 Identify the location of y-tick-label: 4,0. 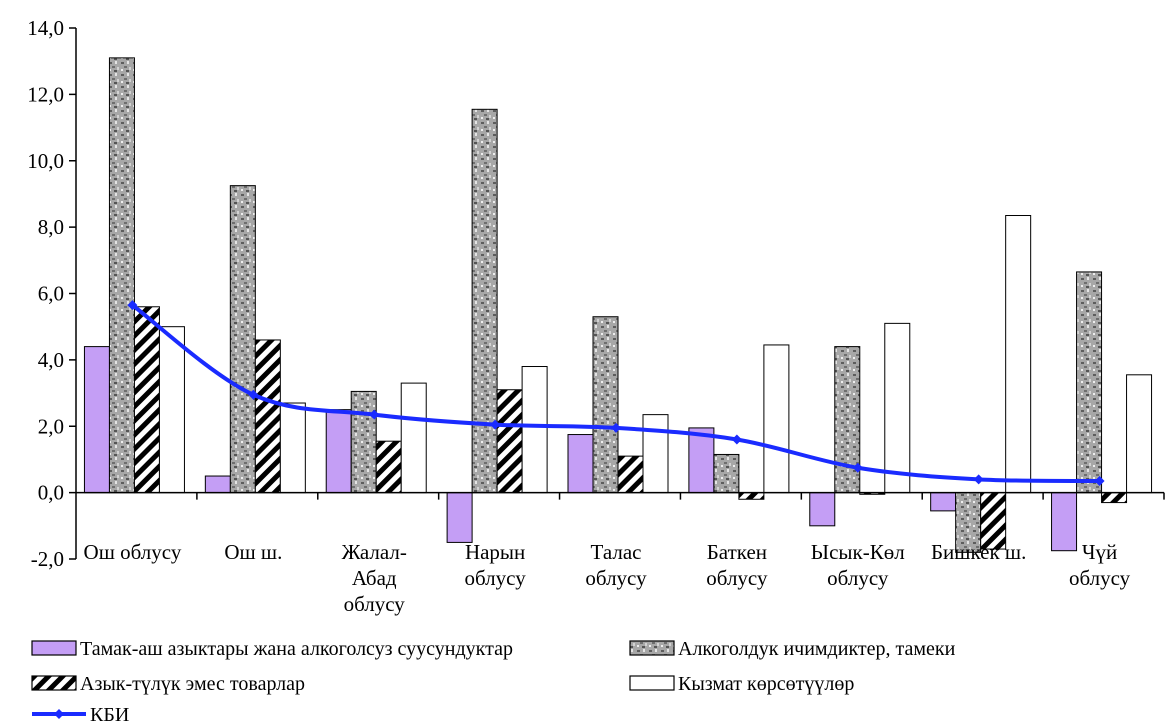
(51, 360).